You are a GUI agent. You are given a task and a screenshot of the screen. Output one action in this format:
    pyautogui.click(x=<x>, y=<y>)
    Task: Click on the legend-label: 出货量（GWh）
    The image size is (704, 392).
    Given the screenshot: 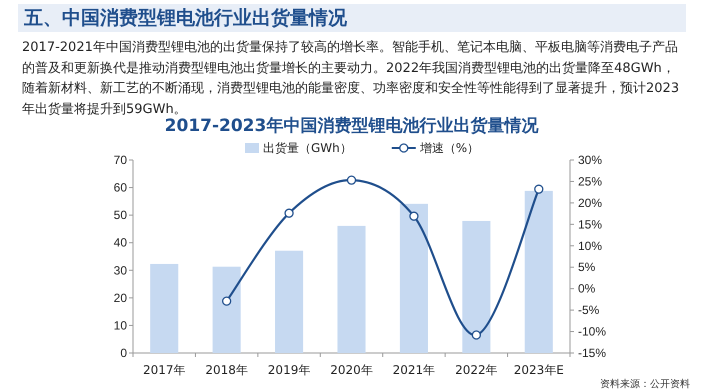 What is the action you would take?
    pyautogui.click(x=307, y=148)
    